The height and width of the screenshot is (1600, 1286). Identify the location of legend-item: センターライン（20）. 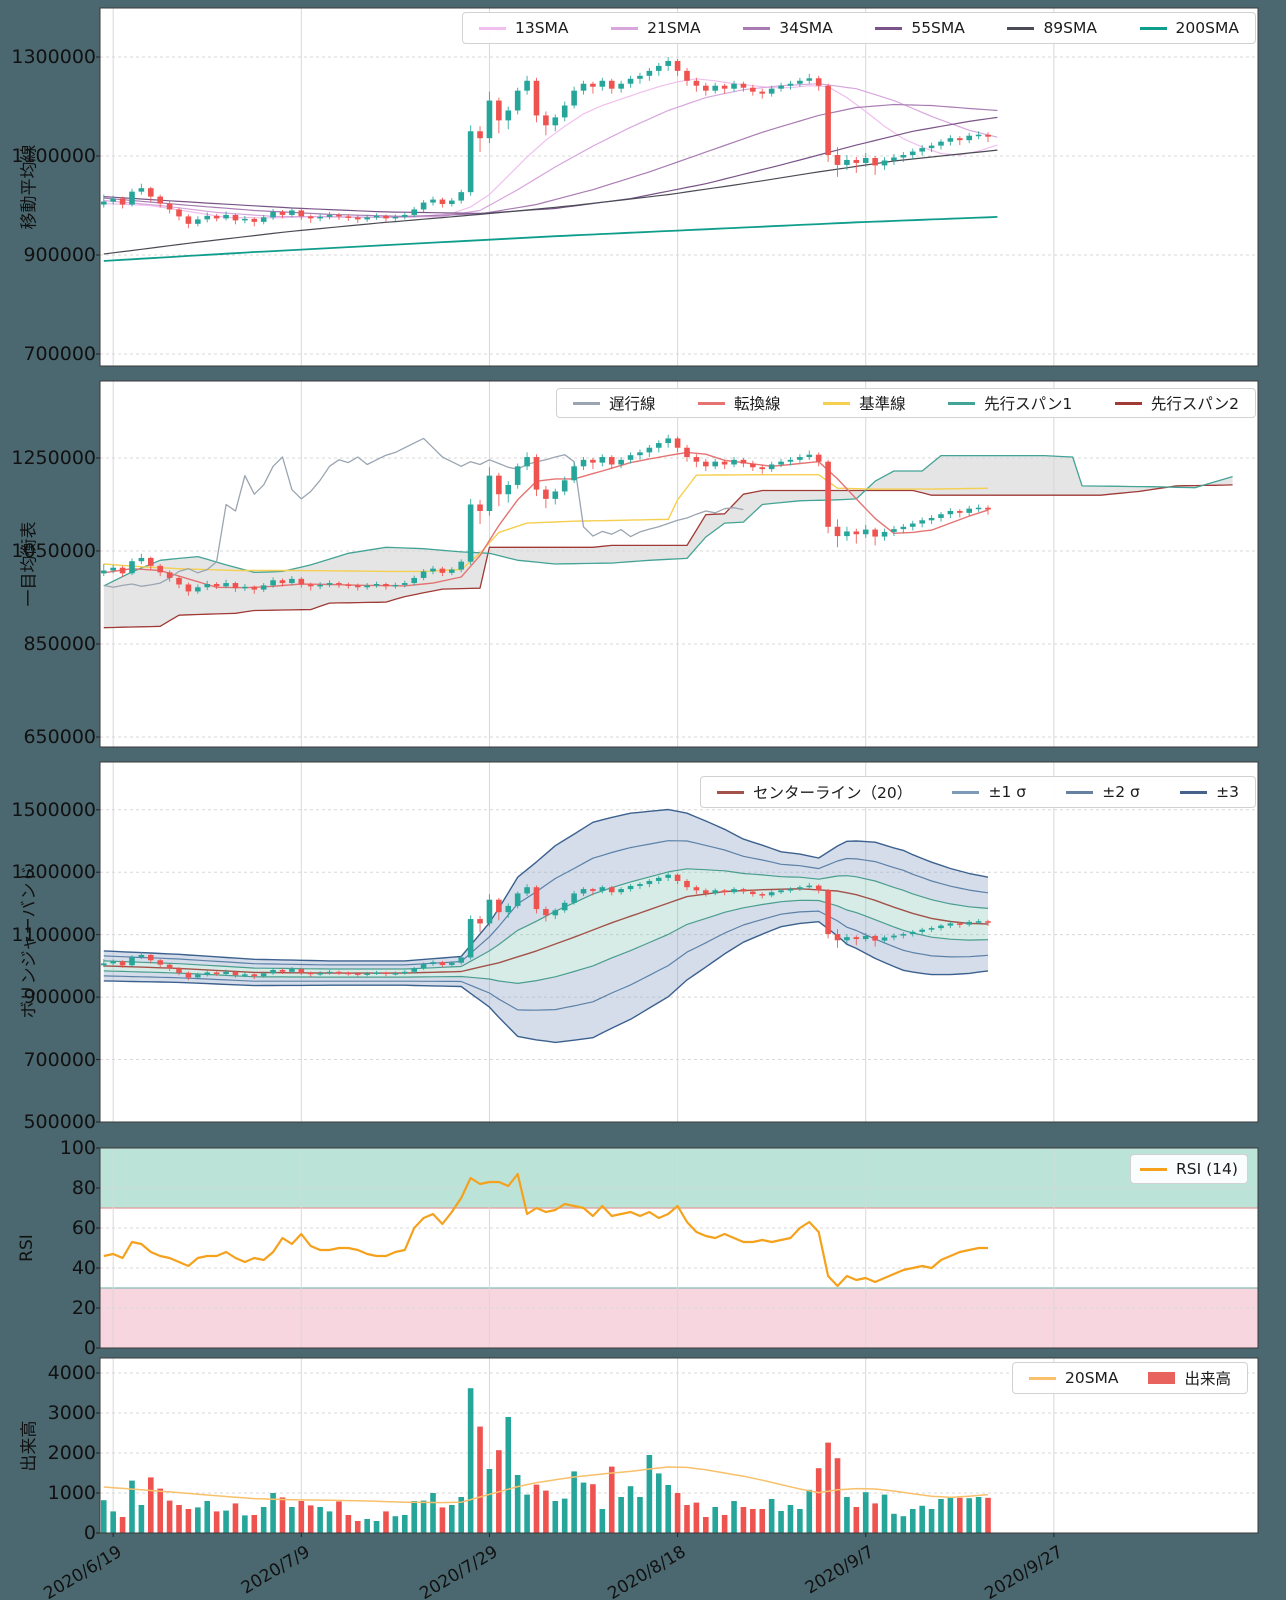
(814, 792).